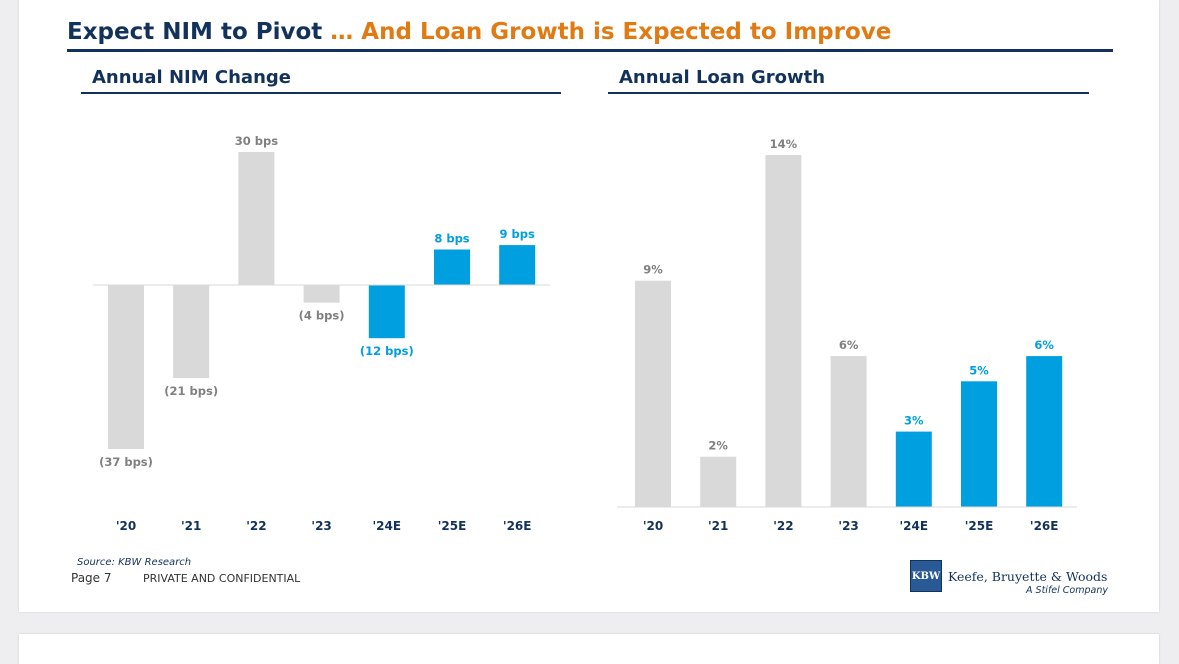 This screenshot has width=1179, height=664. Describe the element at coordinates (386, 312) in the screenshot. I see `nim-bar-24e` at that location.